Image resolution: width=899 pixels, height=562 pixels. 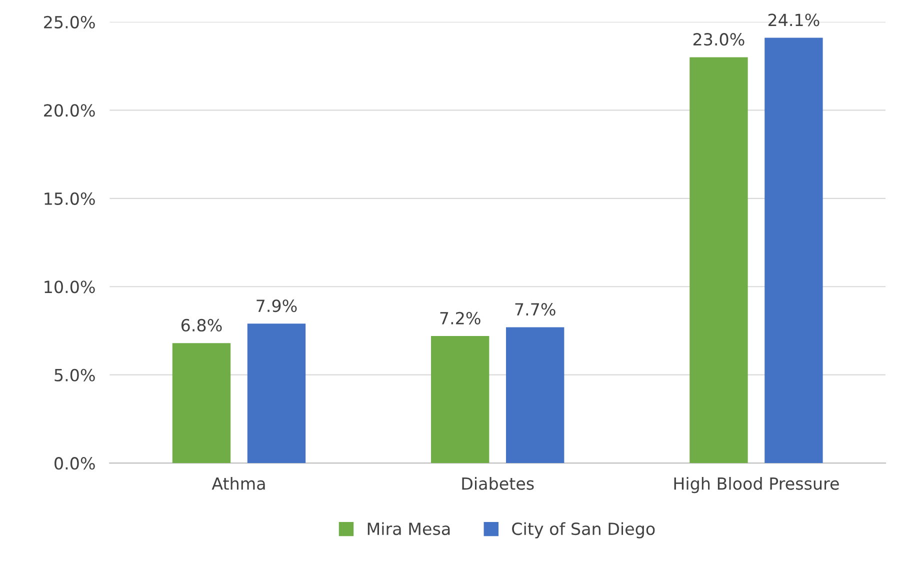 What do you see at coordinates (201, 325) in the screenshot?
I see `data-label: 6.8%` at bounding box center [201, 325].